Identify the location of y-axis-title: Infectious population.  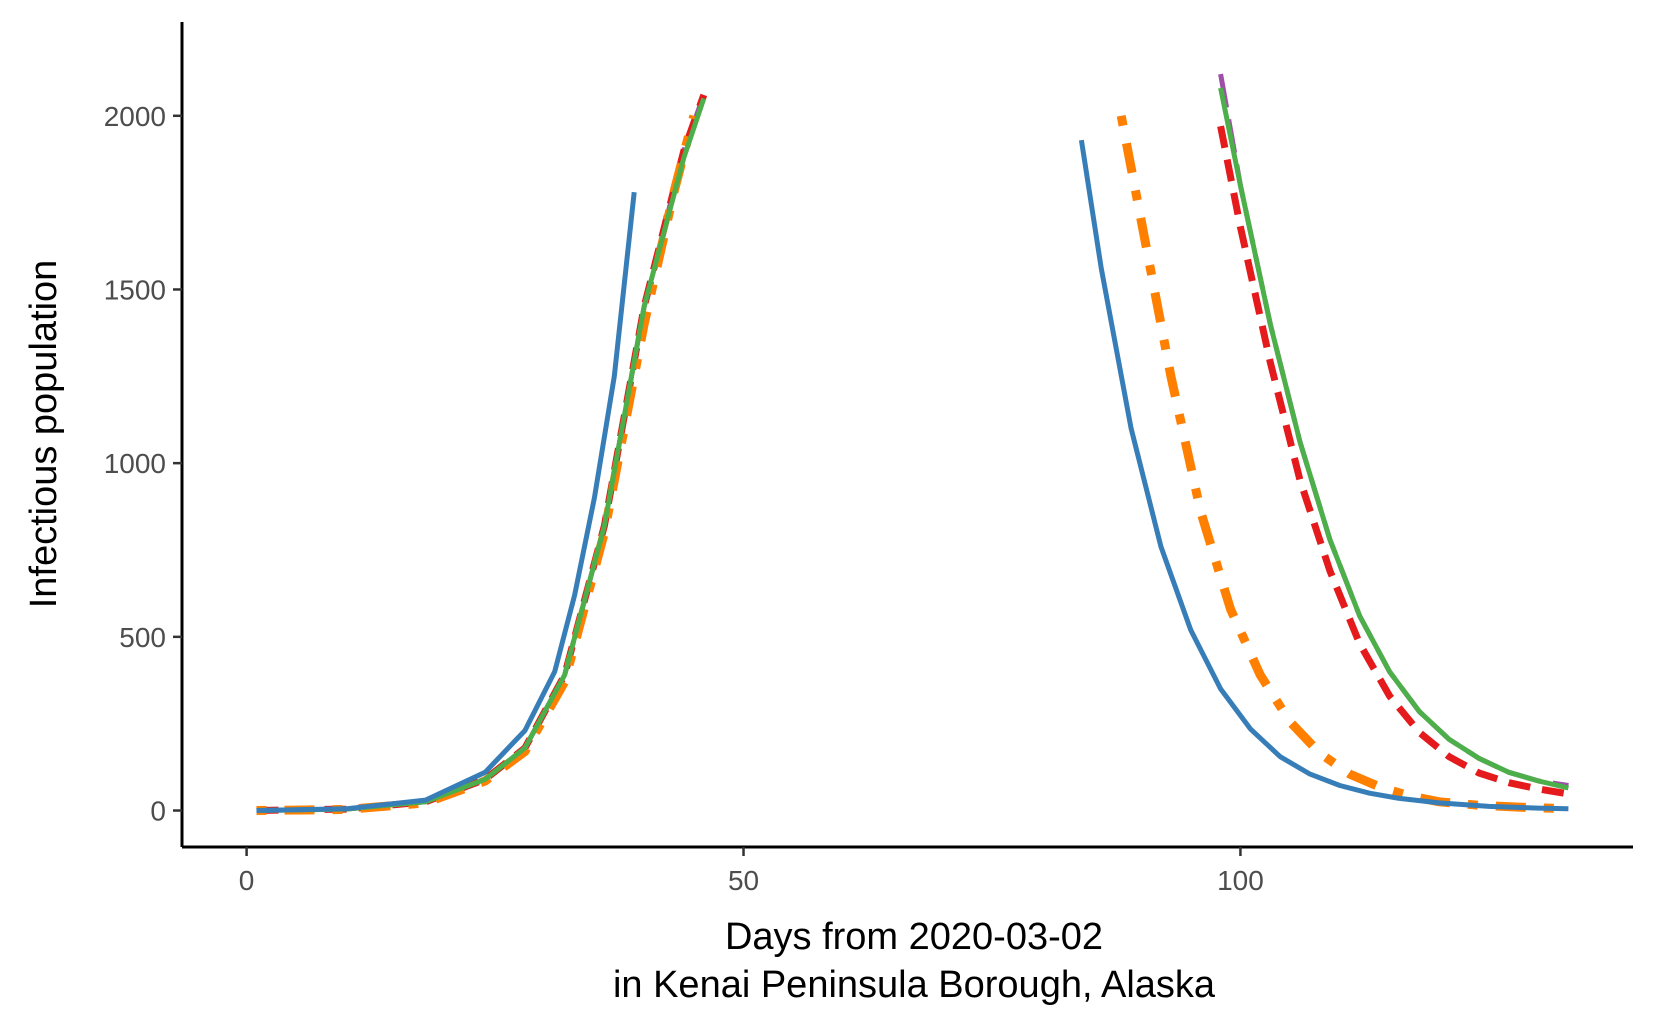
(44, 434).